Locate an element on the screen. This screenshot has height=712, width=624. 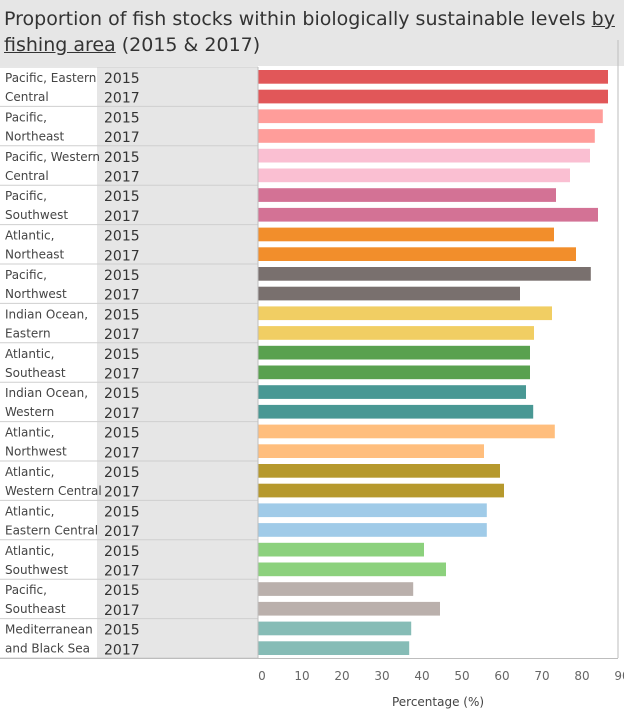
x-tick-label: 80 is located at coordinates (581, 676).